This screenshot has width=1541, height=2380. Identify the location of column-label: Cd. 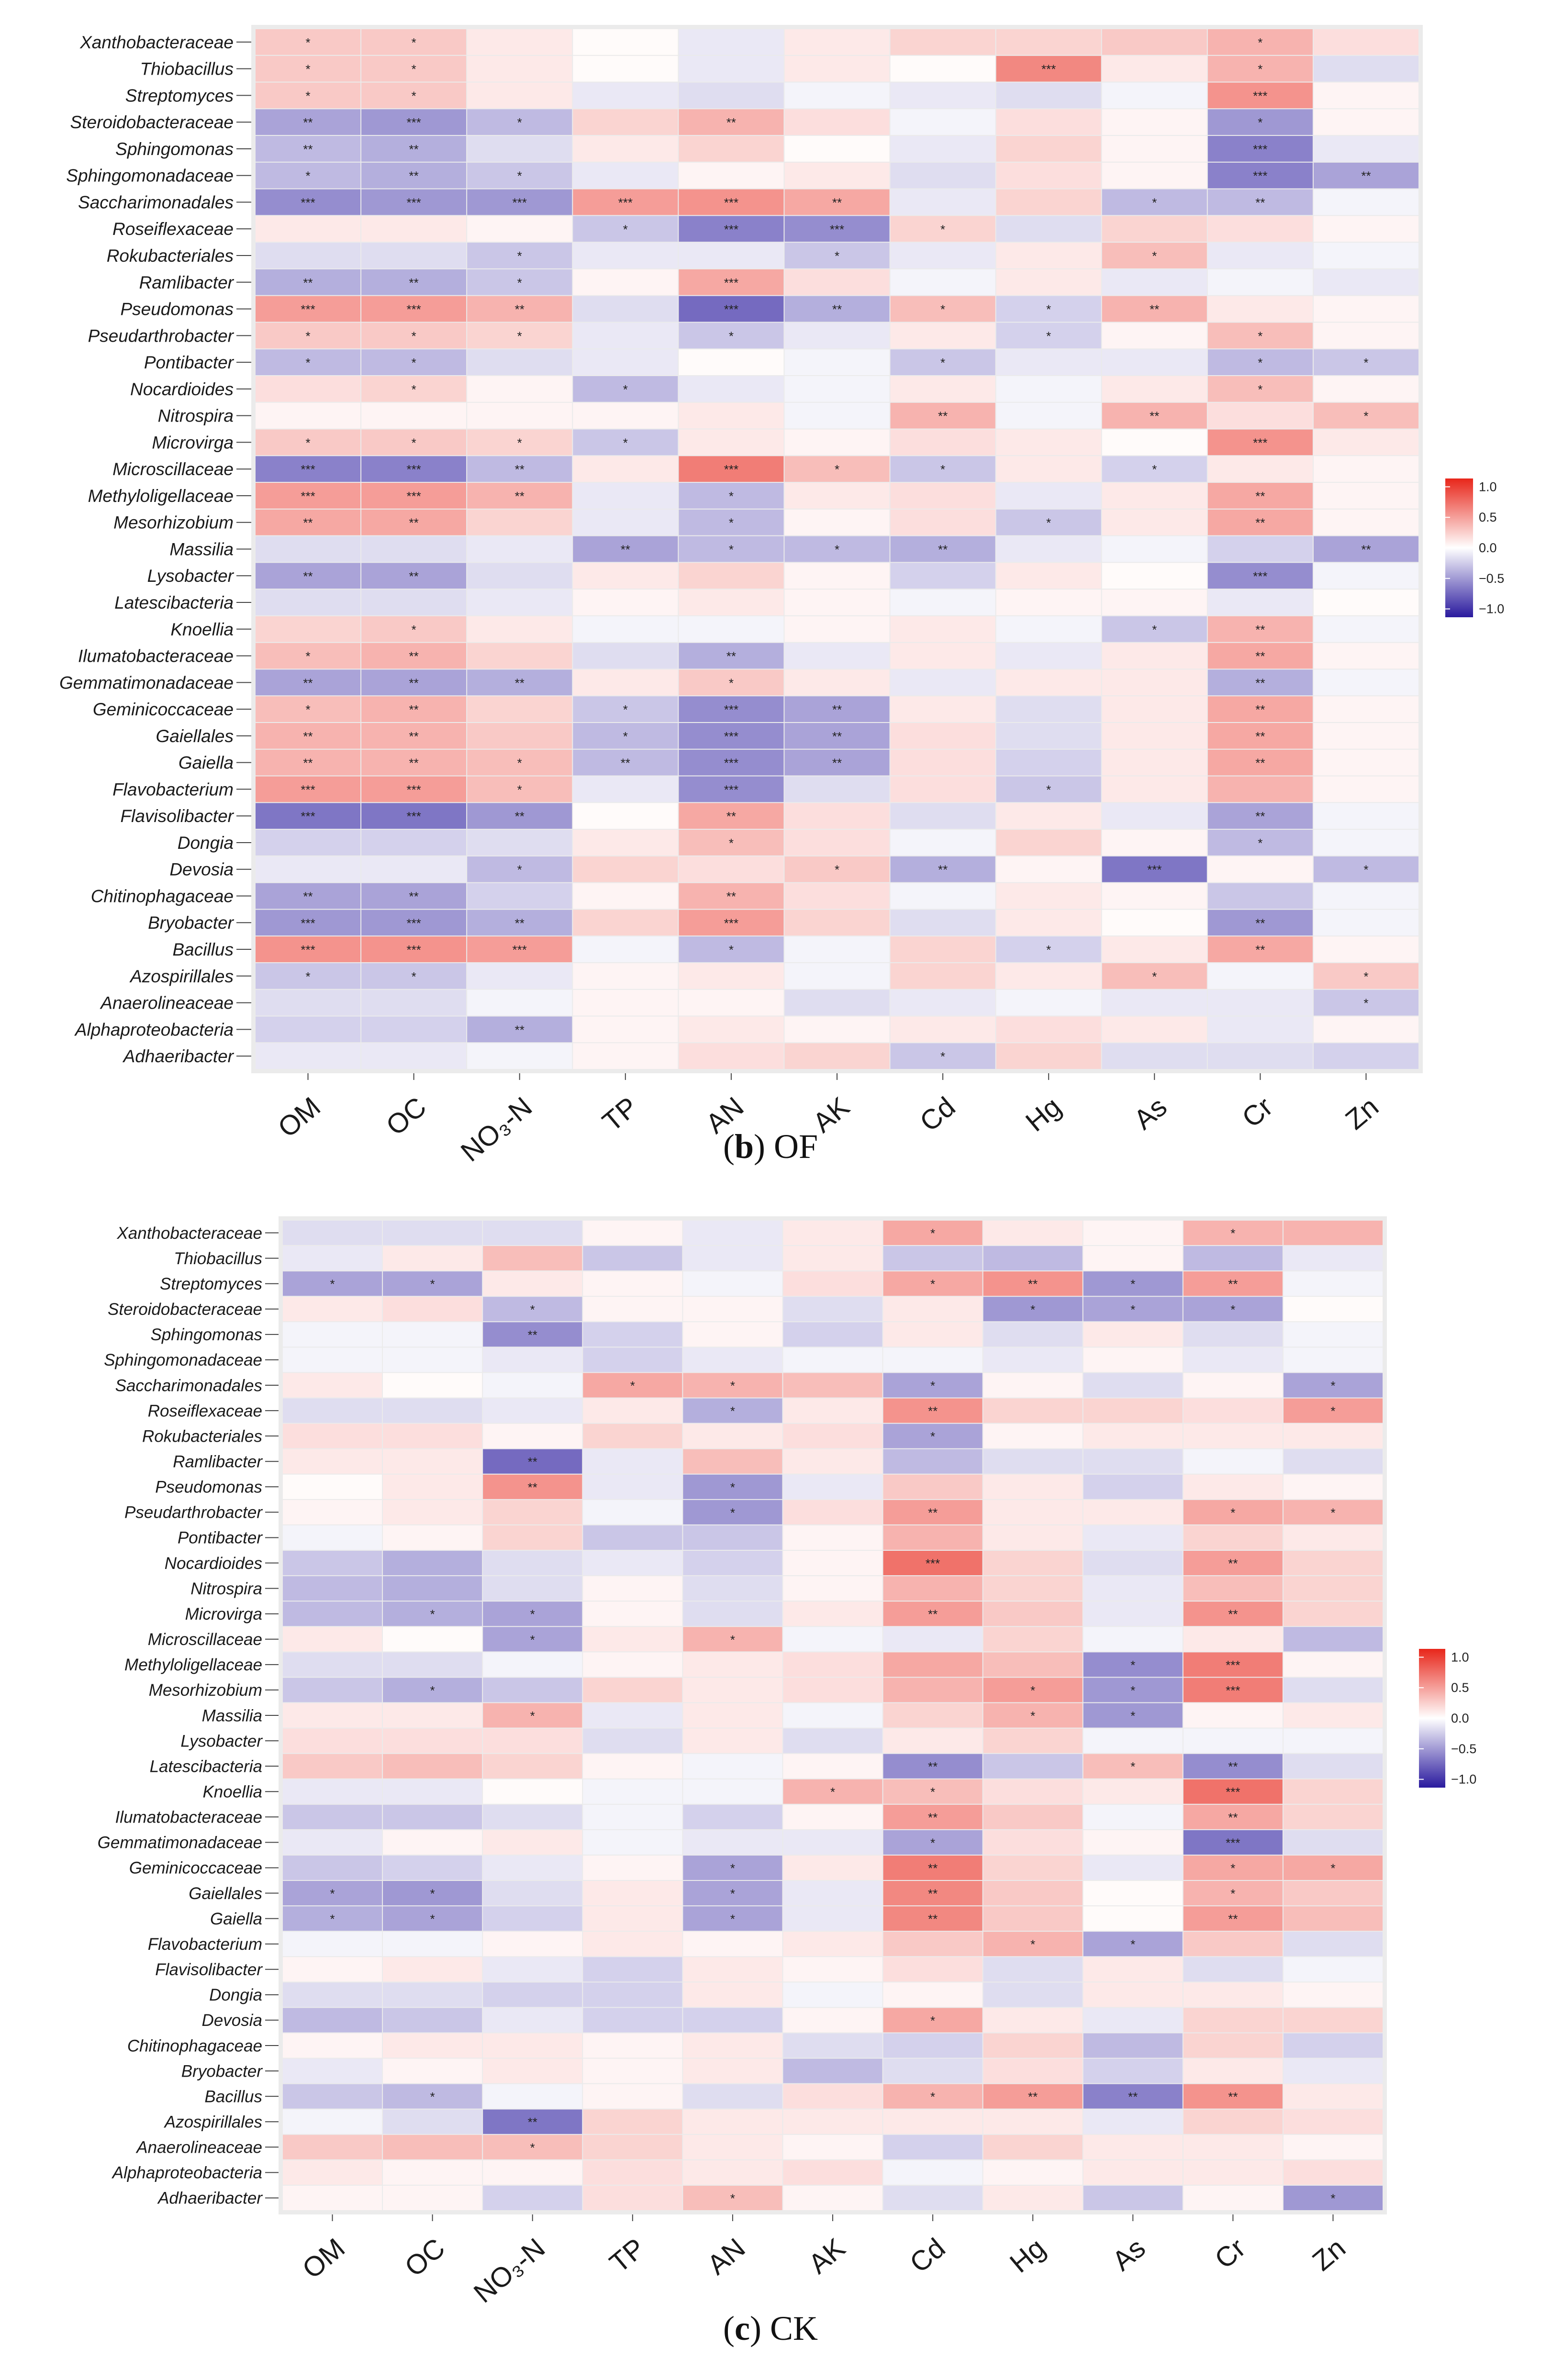
(937, 1114).